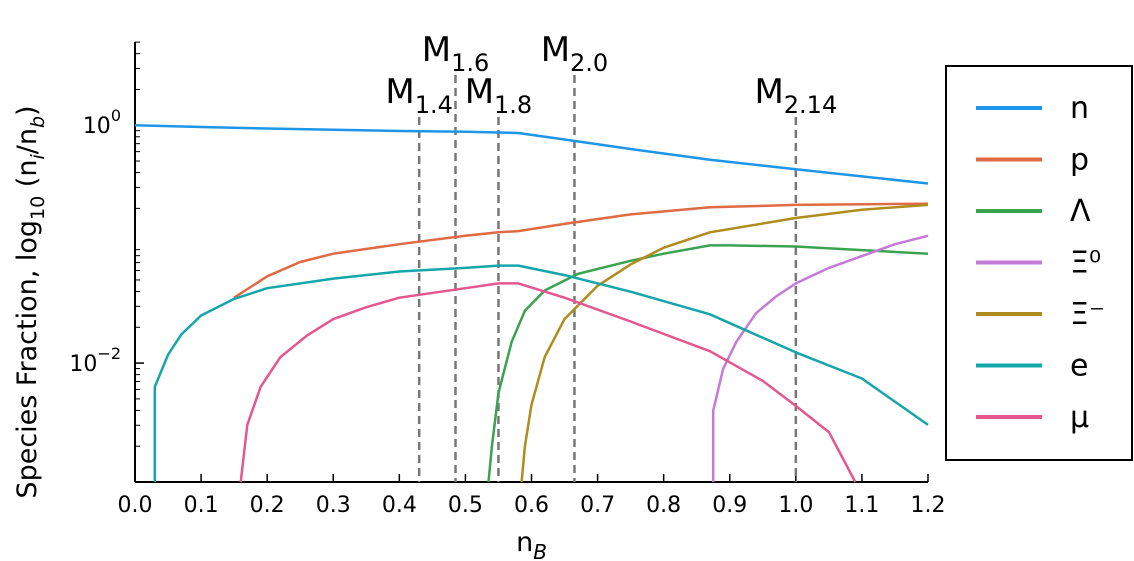  Describe the element at coordinates (201, 505) in the screenshot. I see `x-tick-label: 0.1` at that location.